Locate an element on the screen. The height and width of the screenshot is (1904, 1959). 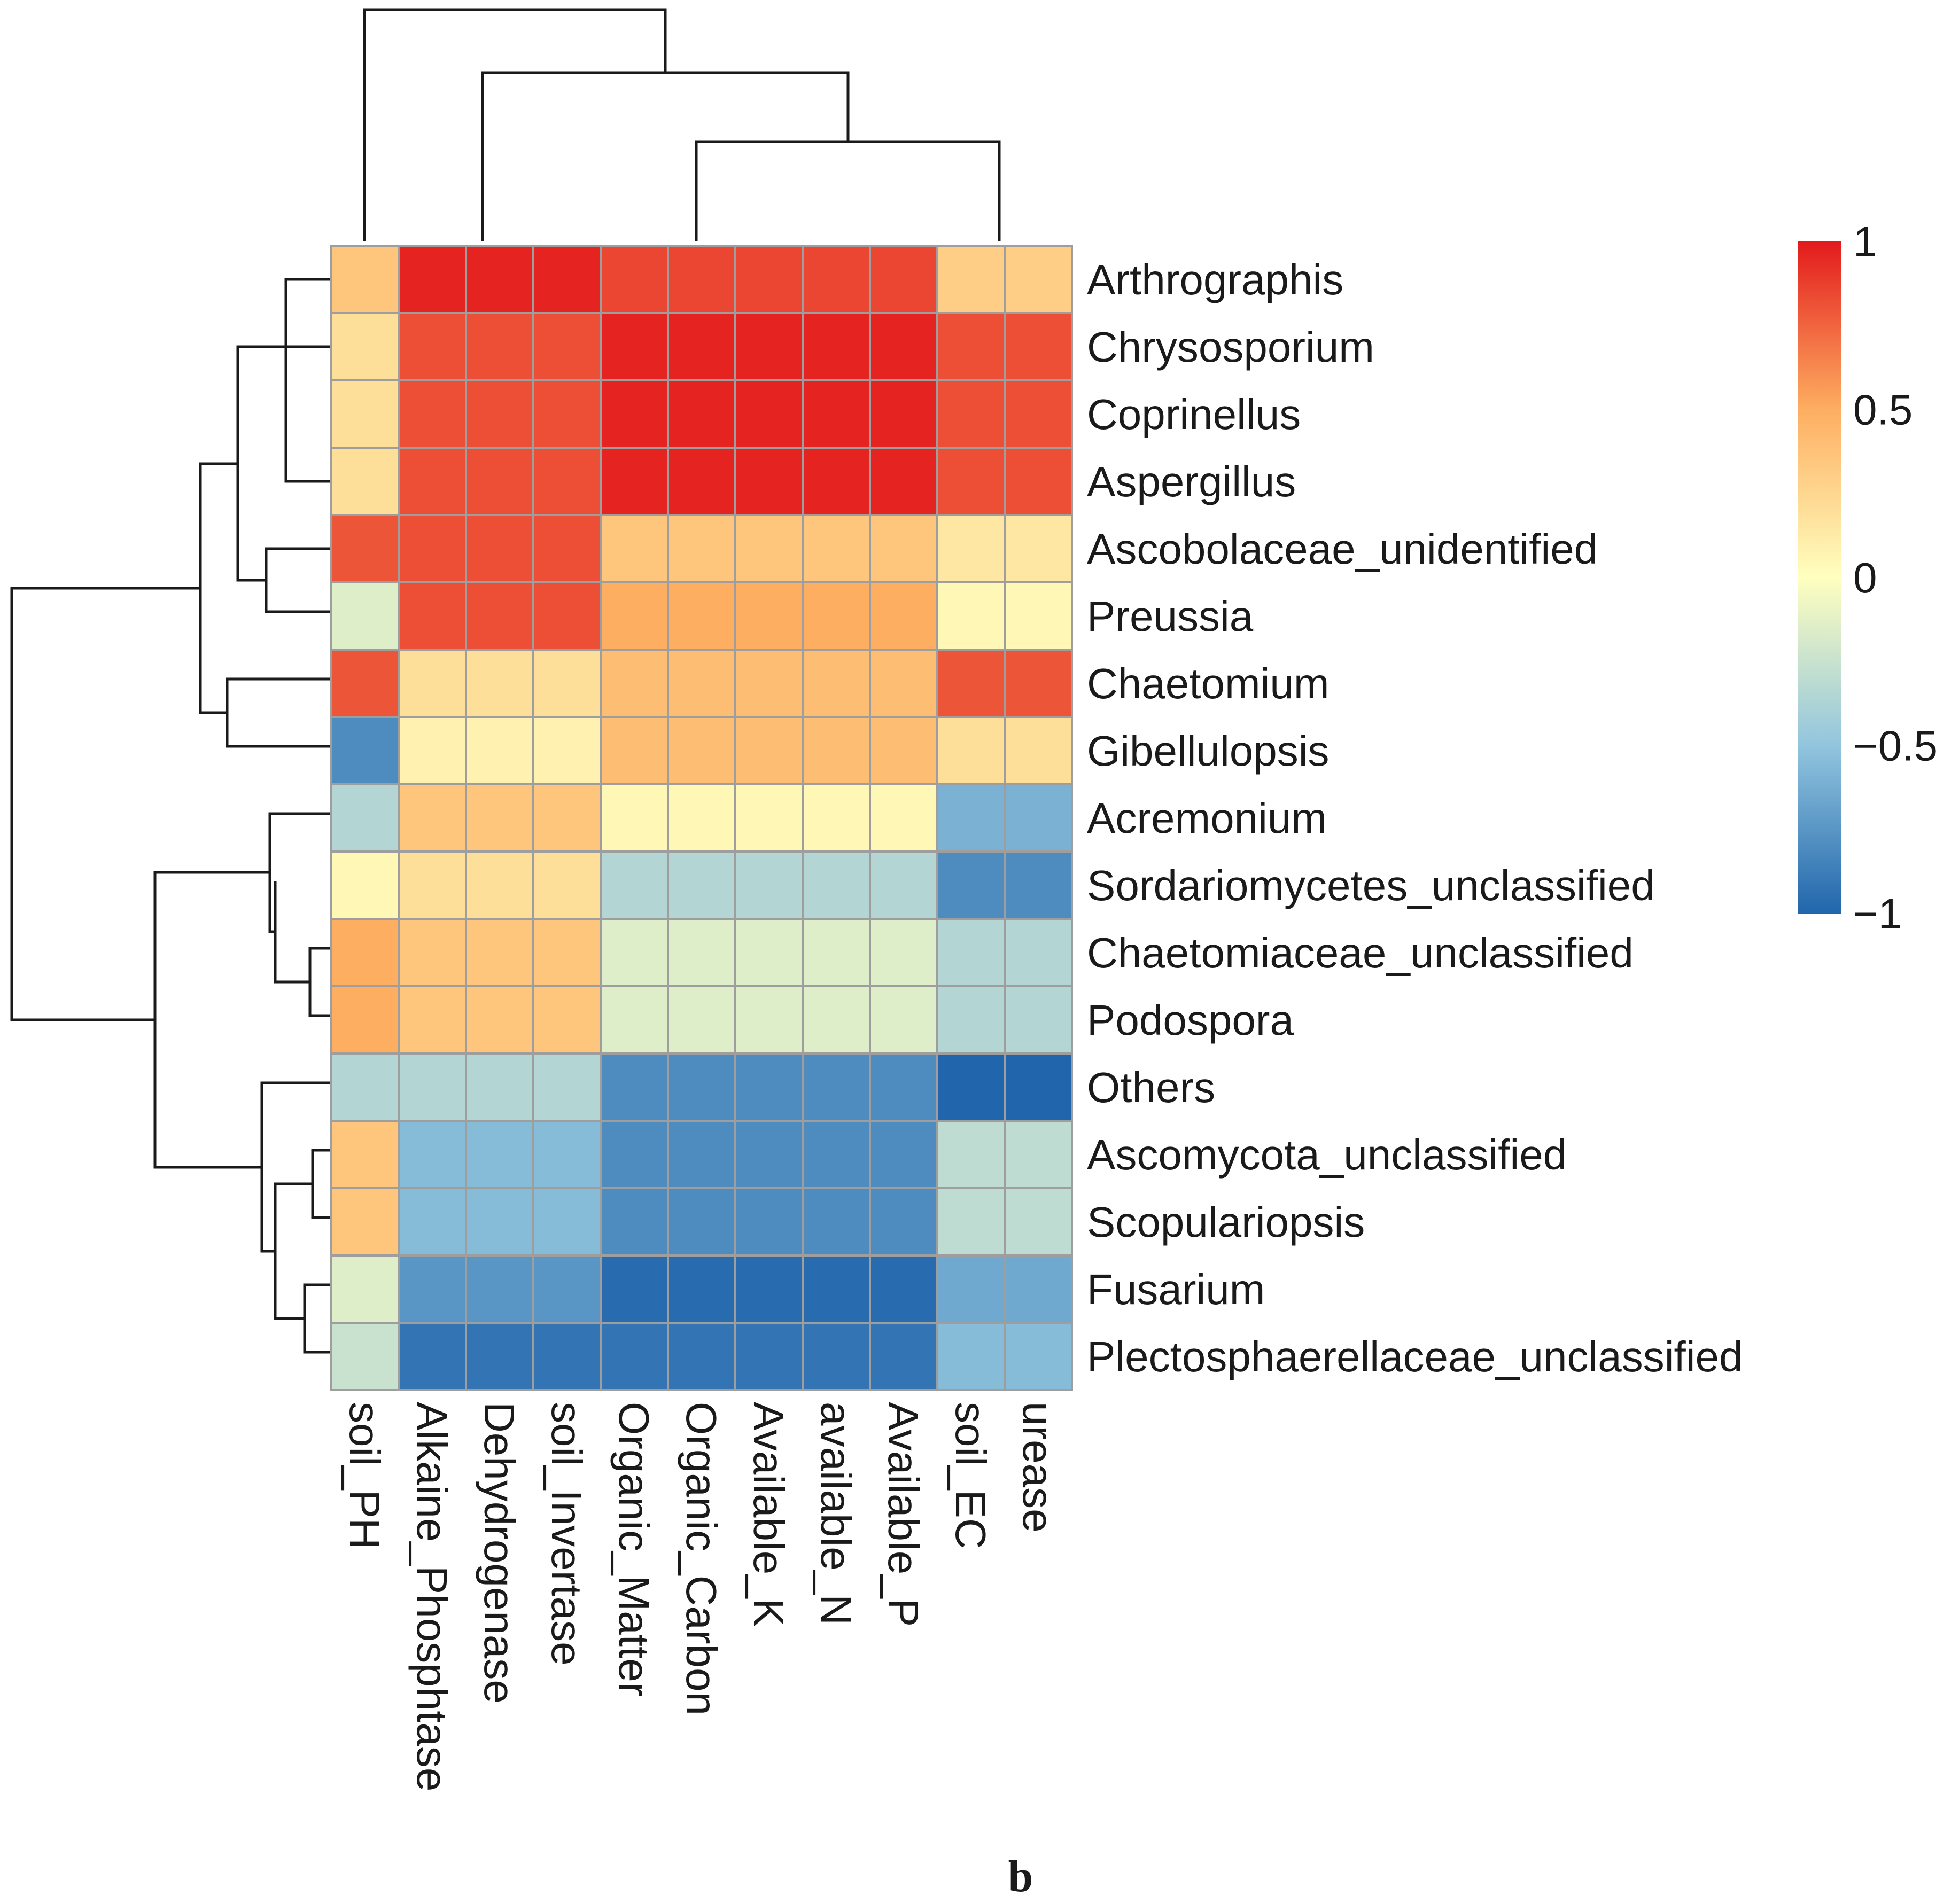
column-label: soil_PH is located at coordinates (364, 1476).